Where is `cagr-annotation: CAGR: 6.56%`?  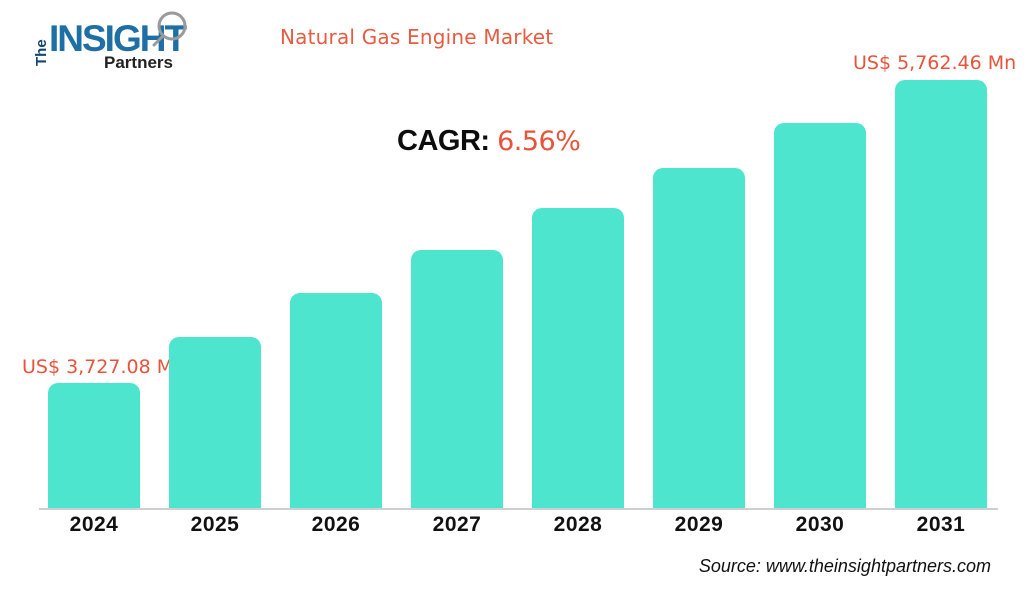
cagr-annotation: CAGR: 6.56% is located at coordinates (489, 141).